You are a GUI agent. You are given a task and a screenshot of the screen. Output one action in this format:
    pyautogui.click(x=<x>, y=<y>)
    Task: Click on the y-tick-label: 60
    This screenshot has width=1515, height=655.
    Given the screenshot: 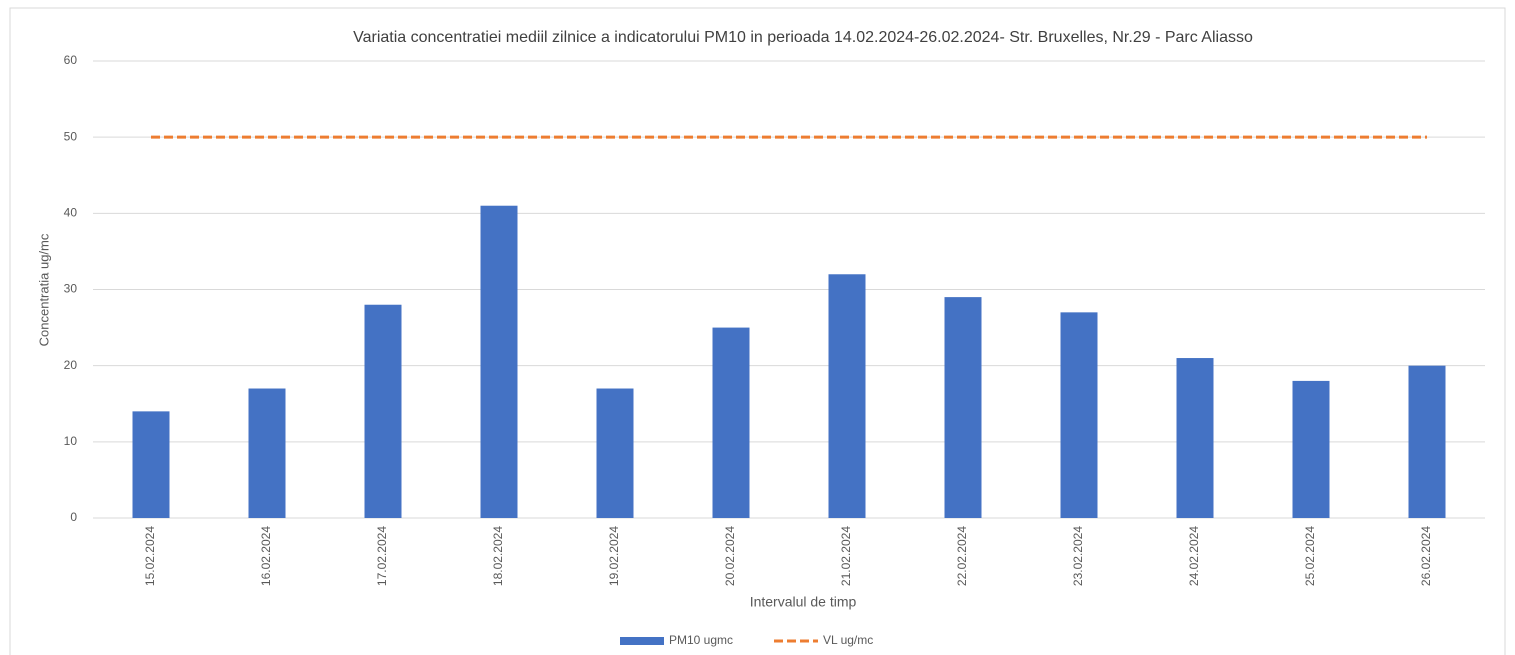 What is the action you would take?
    pyautogui.click(x=71, y=60)
    